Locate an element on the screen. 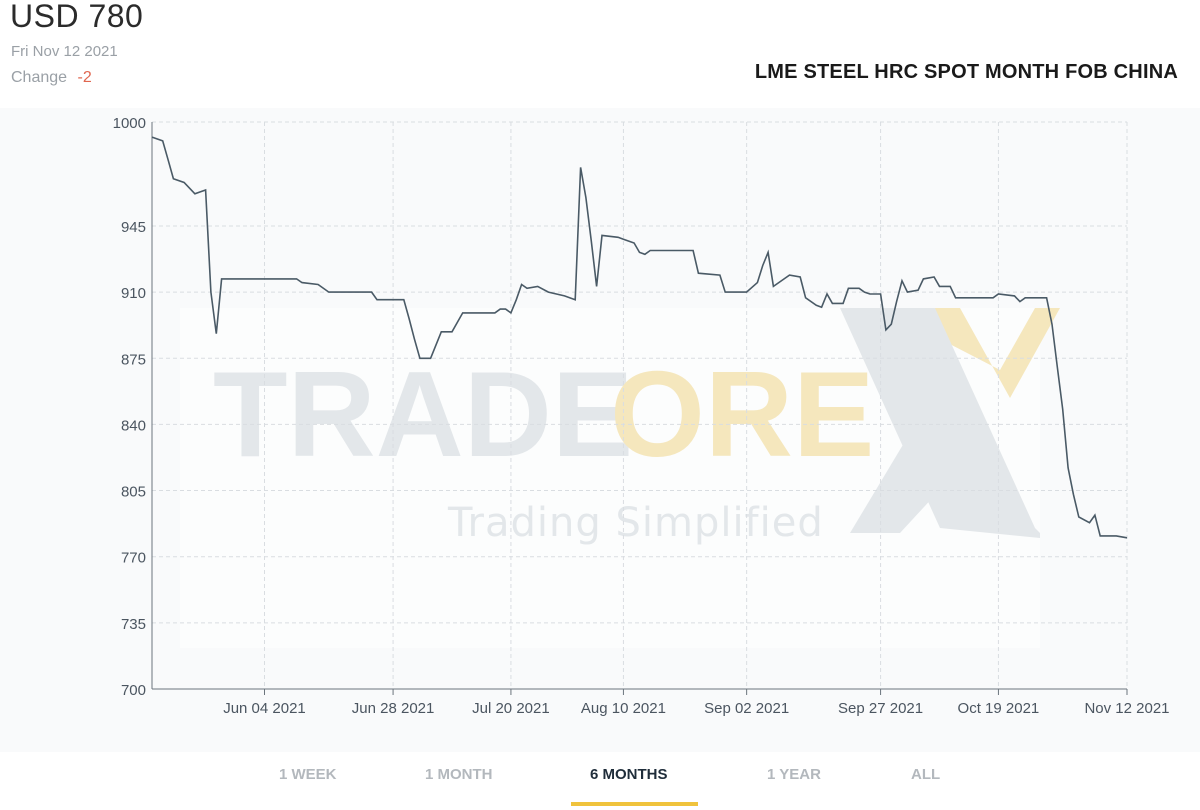 Image resolution: width=1200 pixels, height=810 pixels. current-price: USD 780 is located at coordinates (77, 17).